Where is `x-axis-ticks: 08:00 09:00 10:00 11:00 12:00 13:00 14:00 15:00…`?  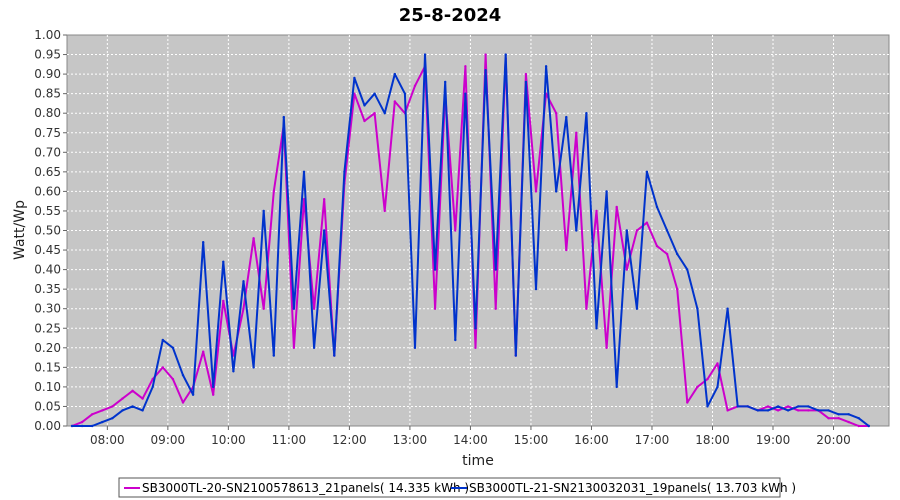
x-axis-ticks: 08:00 09:00 10:00 11:00 12:00 13:00 14:00 15:00… is located at coordinates (470, 436).